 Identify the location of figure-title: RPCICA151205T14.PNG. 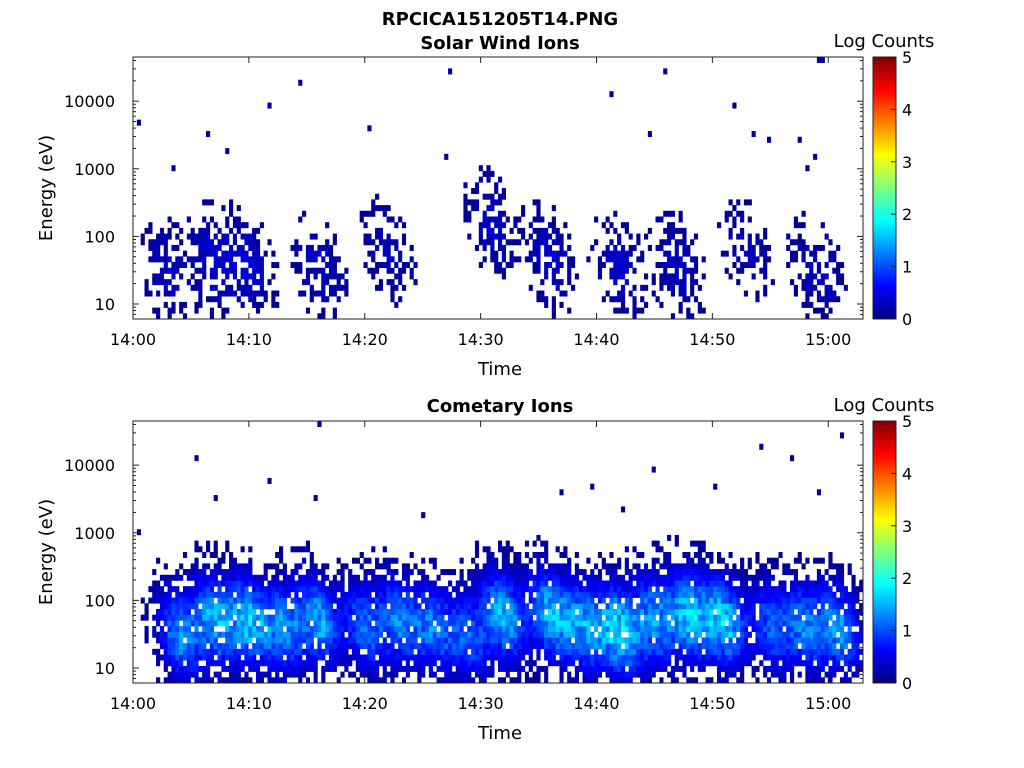
(500, 19).